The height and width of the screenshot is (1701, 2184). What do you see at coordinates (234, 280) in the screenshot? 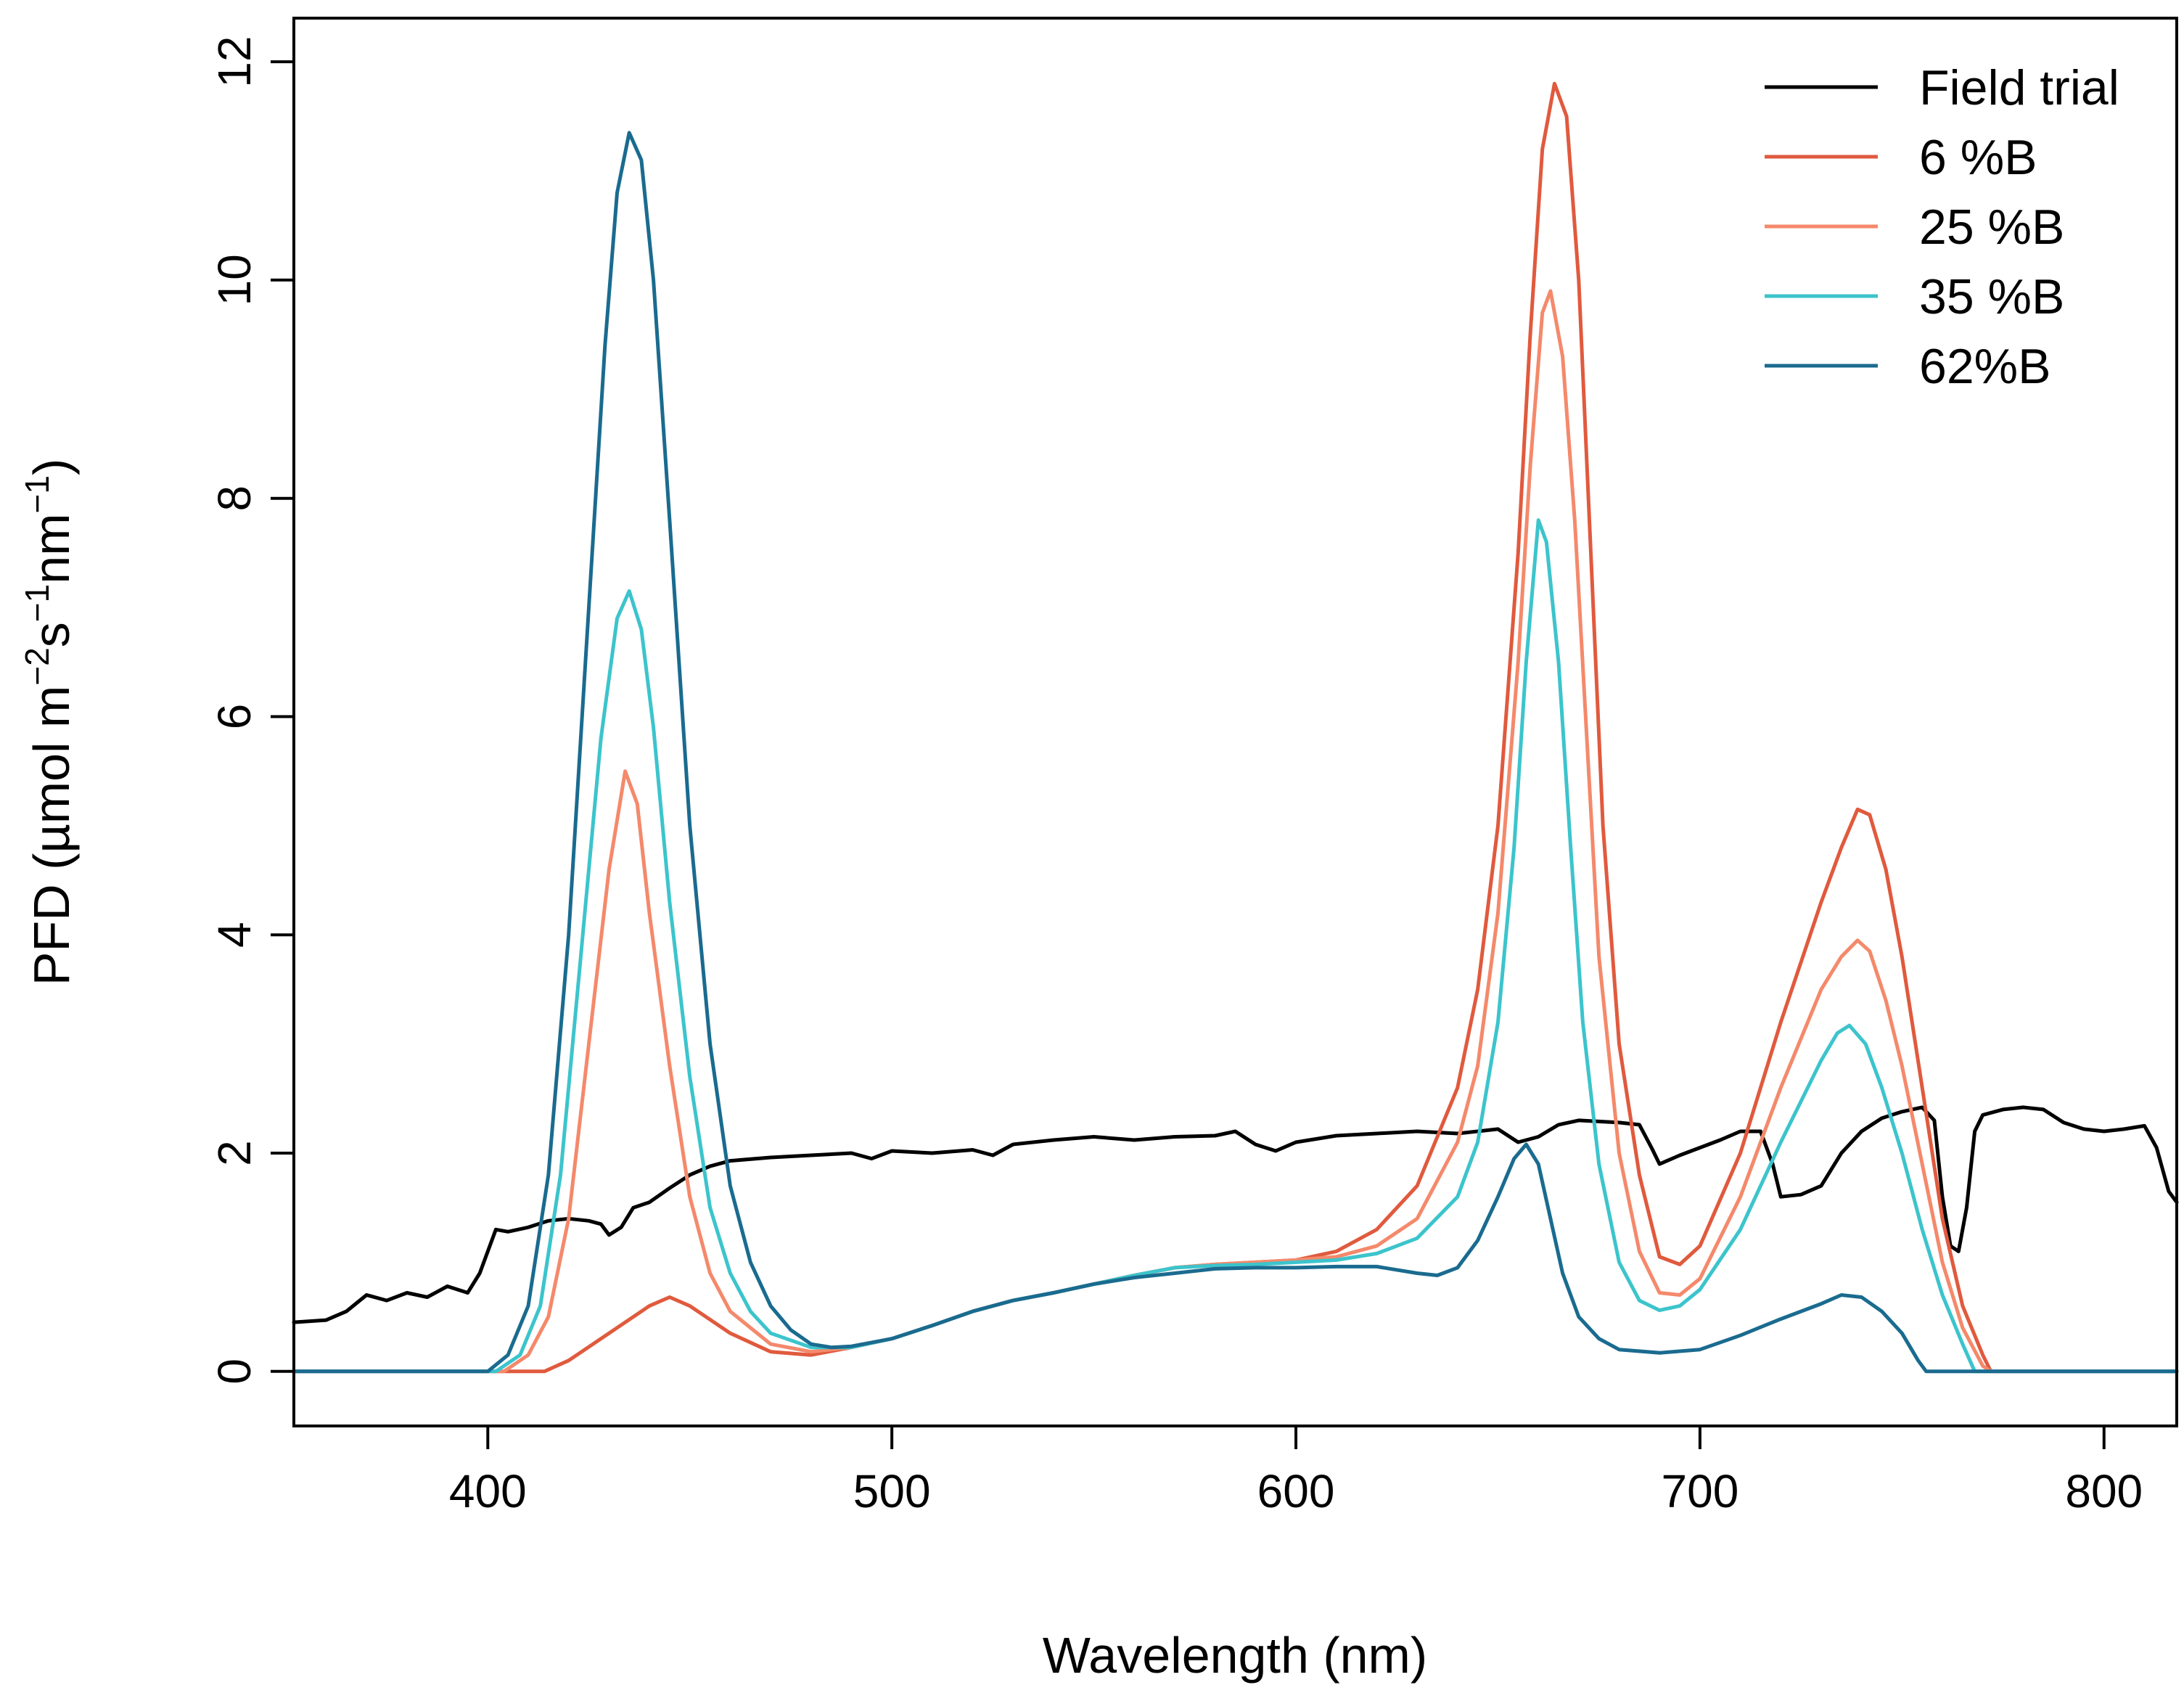
I see `y-tick-label: 10` at bounding box center [234, 280].